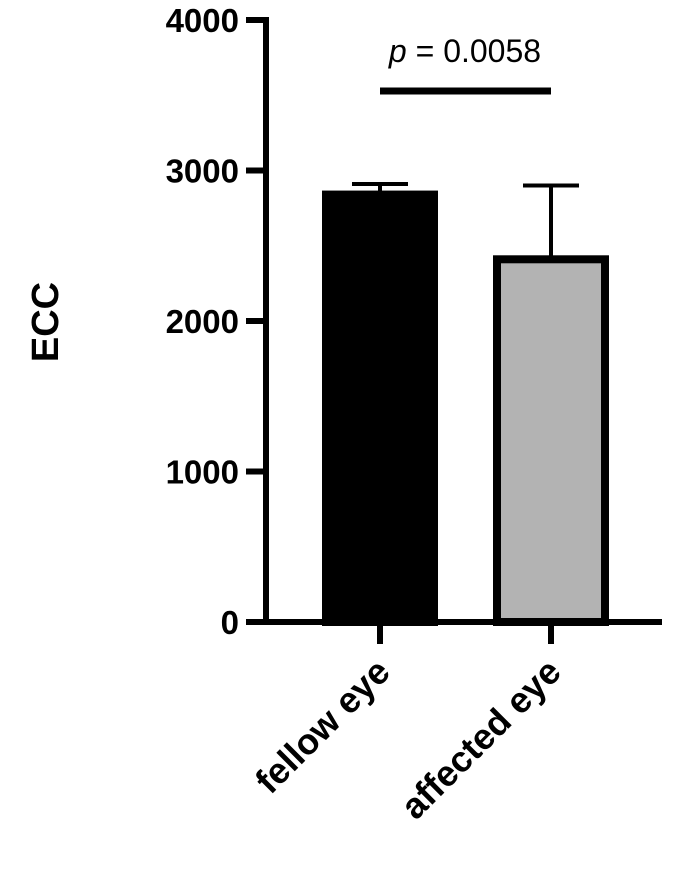 Image resolution: width=676 pixels, height=876 pixels. Describe the element at coordinates (202, 472) in the screenshot. I see `y-tick-label: 1000` at that location.